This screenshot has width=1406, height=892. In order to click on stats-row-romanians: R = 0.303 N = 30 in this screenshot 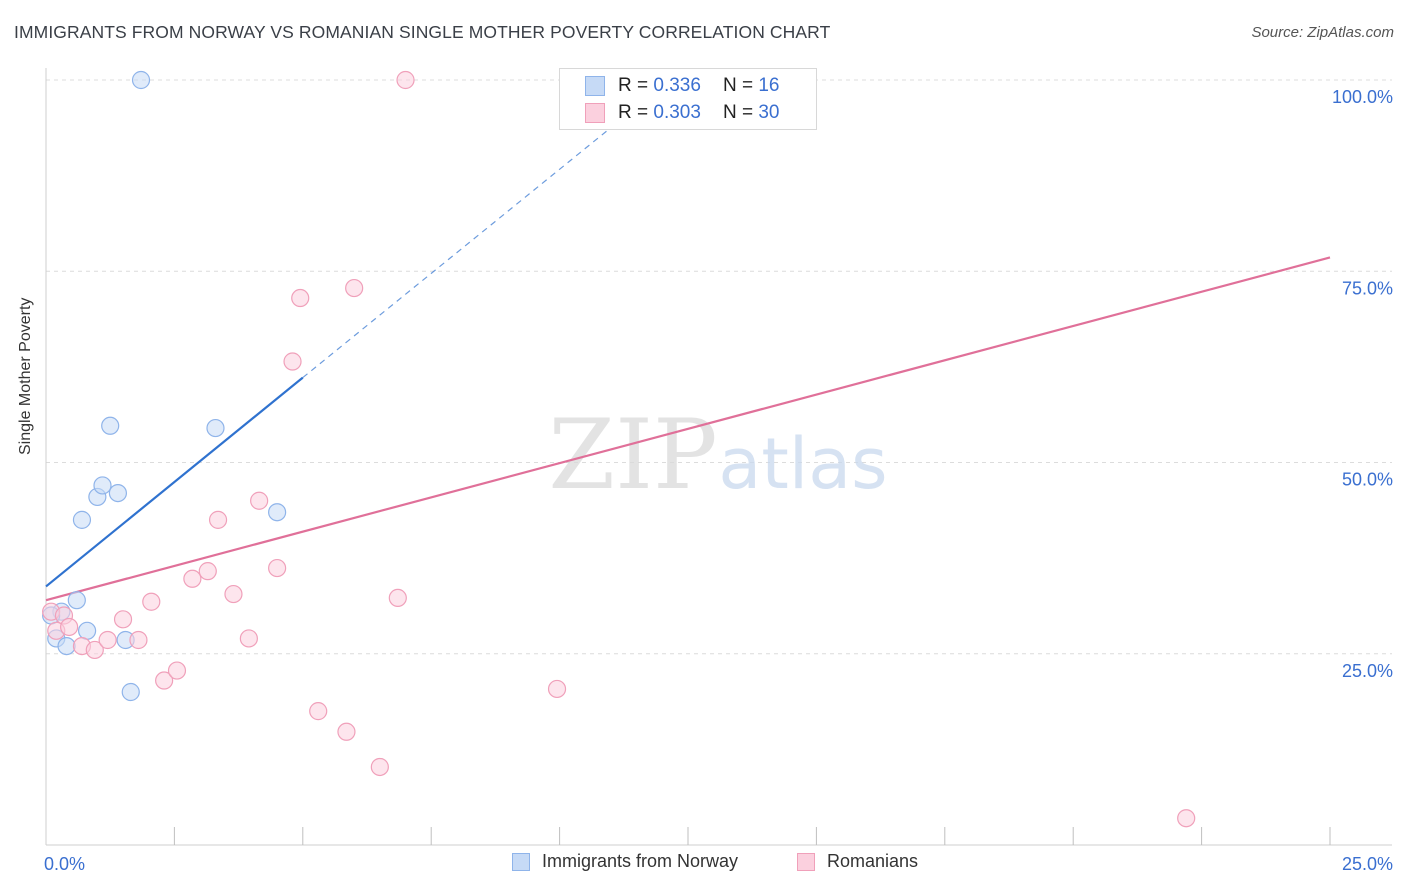, I will do `click(682, 113)`.